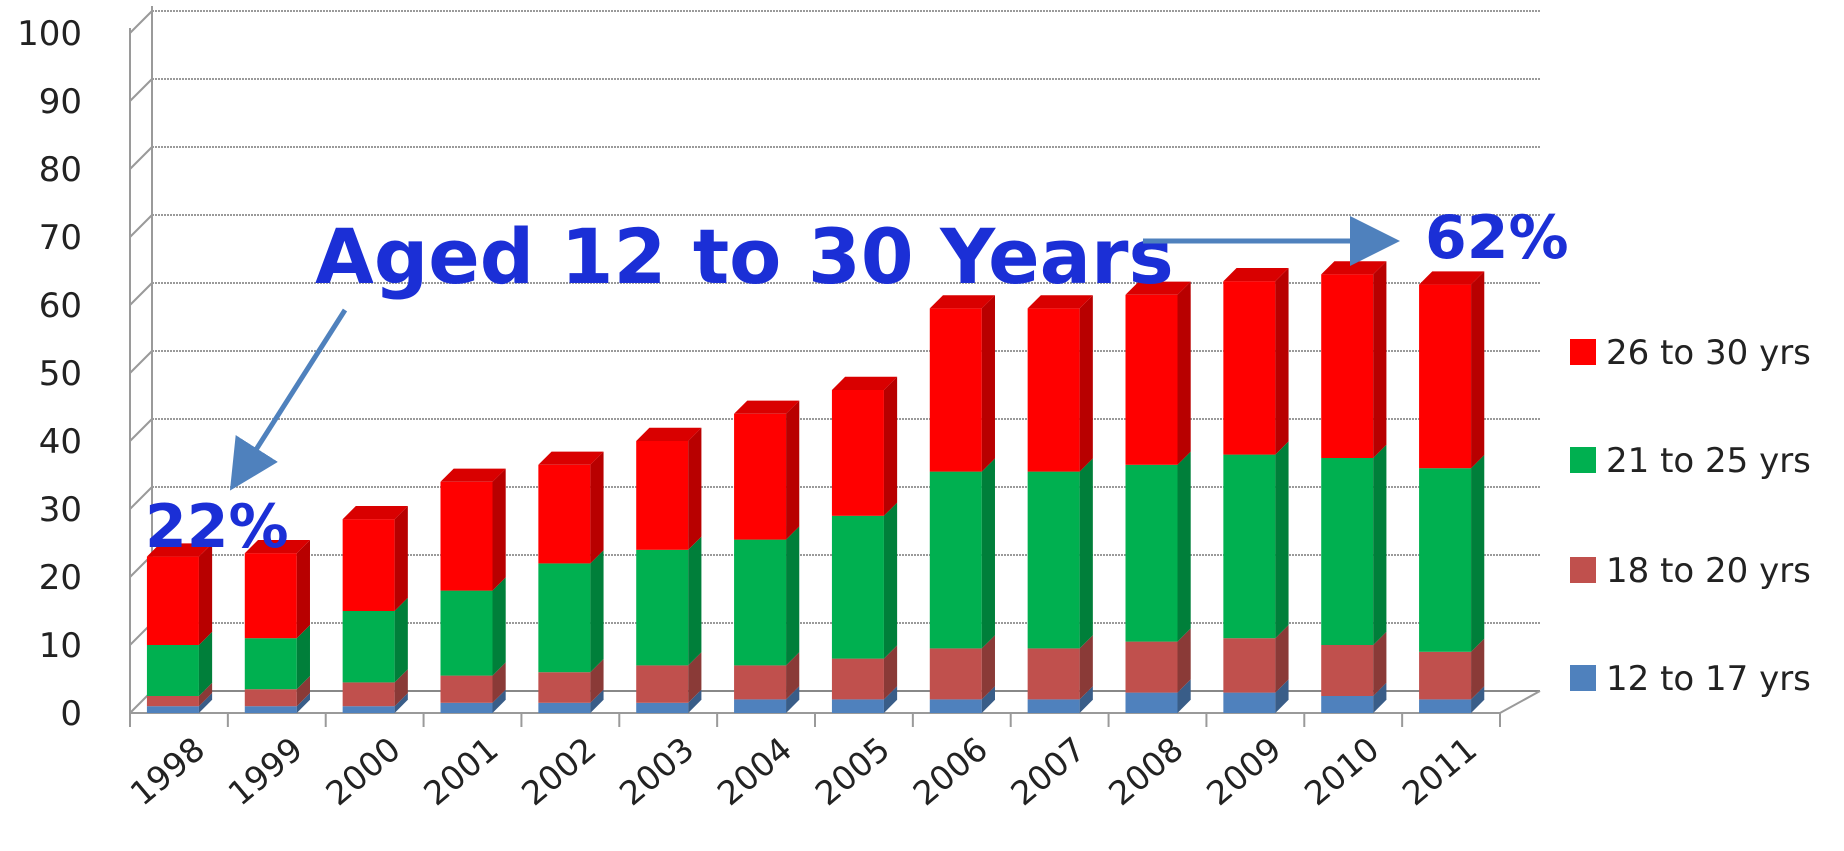 The height and width of the screenshot is (851, 1844). Describe the element at coordinates (950, 771) in the screenshot. I see `x-tick-label: 2006` at that location.